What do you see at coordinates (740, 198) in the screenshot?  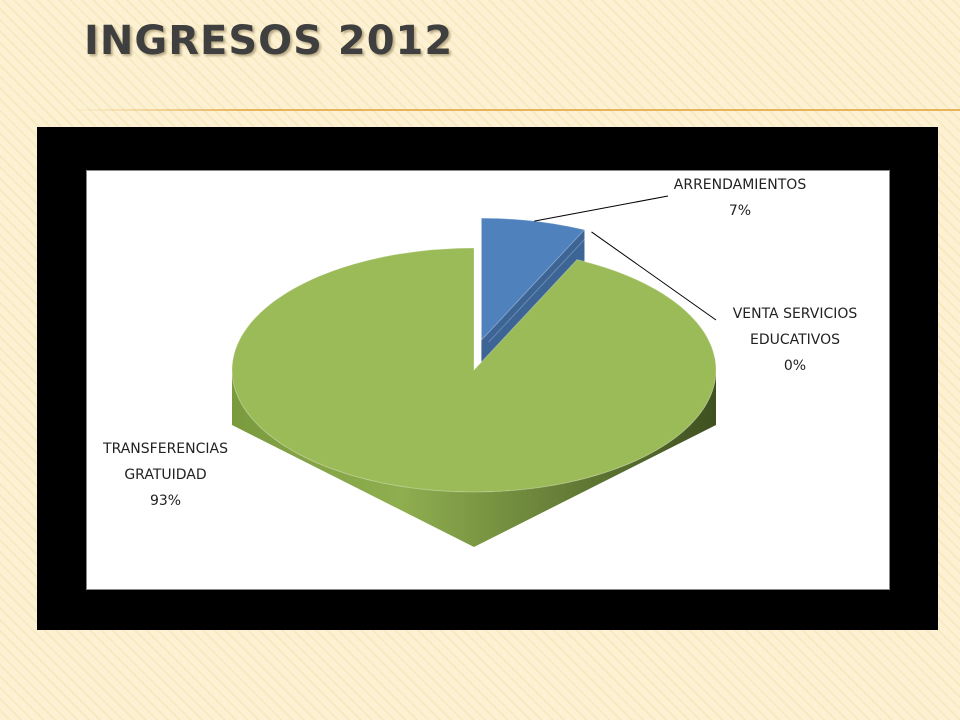 I see `slice-label: ARRENDAMIENTOS 7%` at bounding box center [740, 198].